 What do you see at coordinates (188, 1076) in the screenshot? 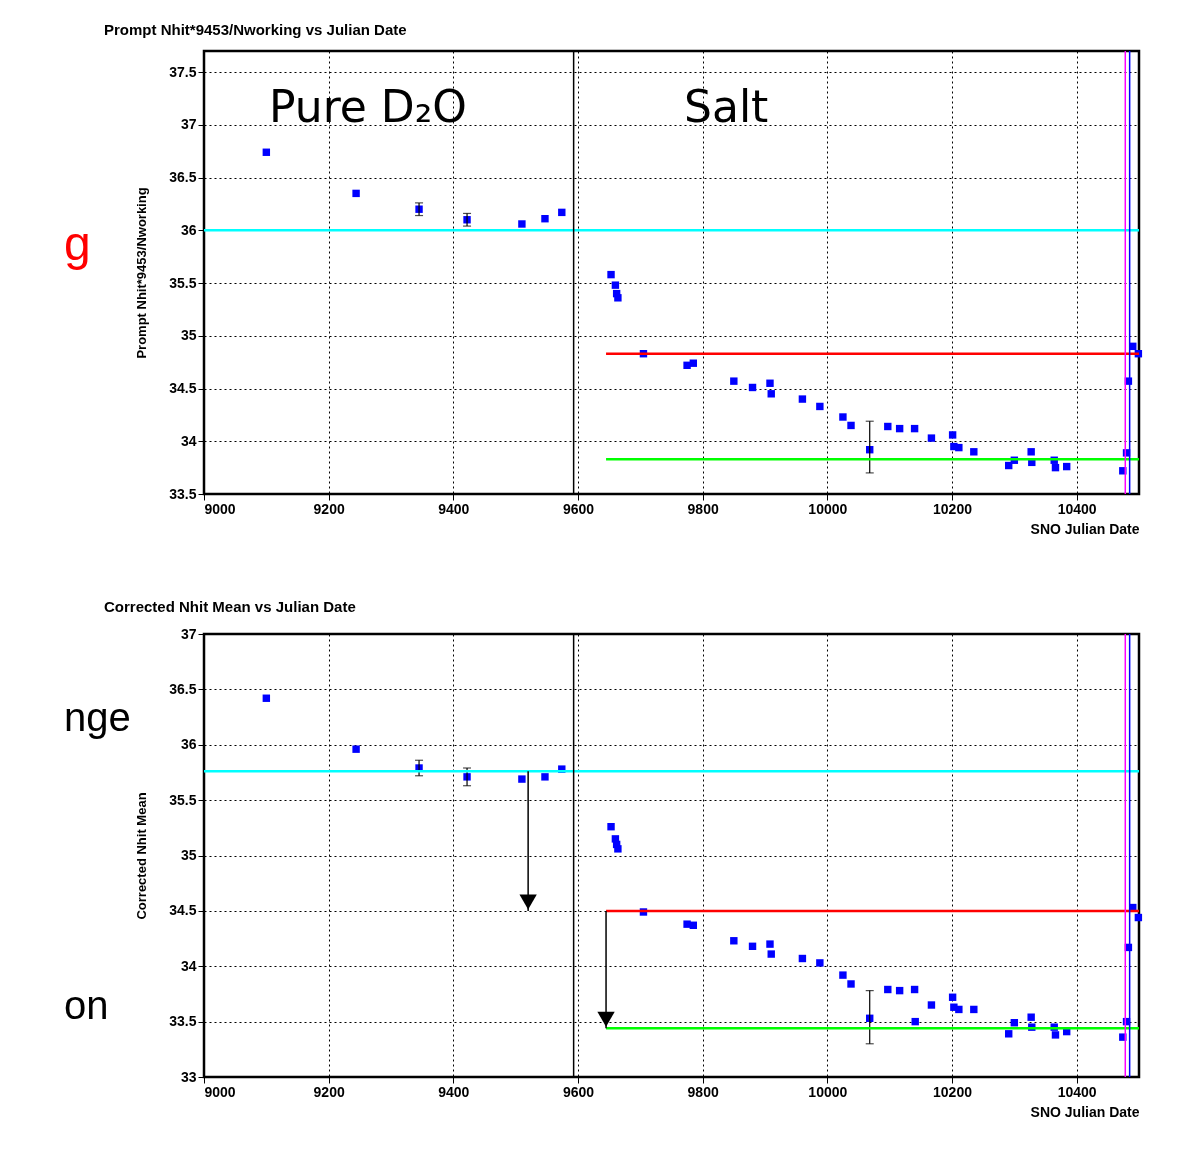
I see `y-tick-label: 33` at bounding box center [188, 1076].